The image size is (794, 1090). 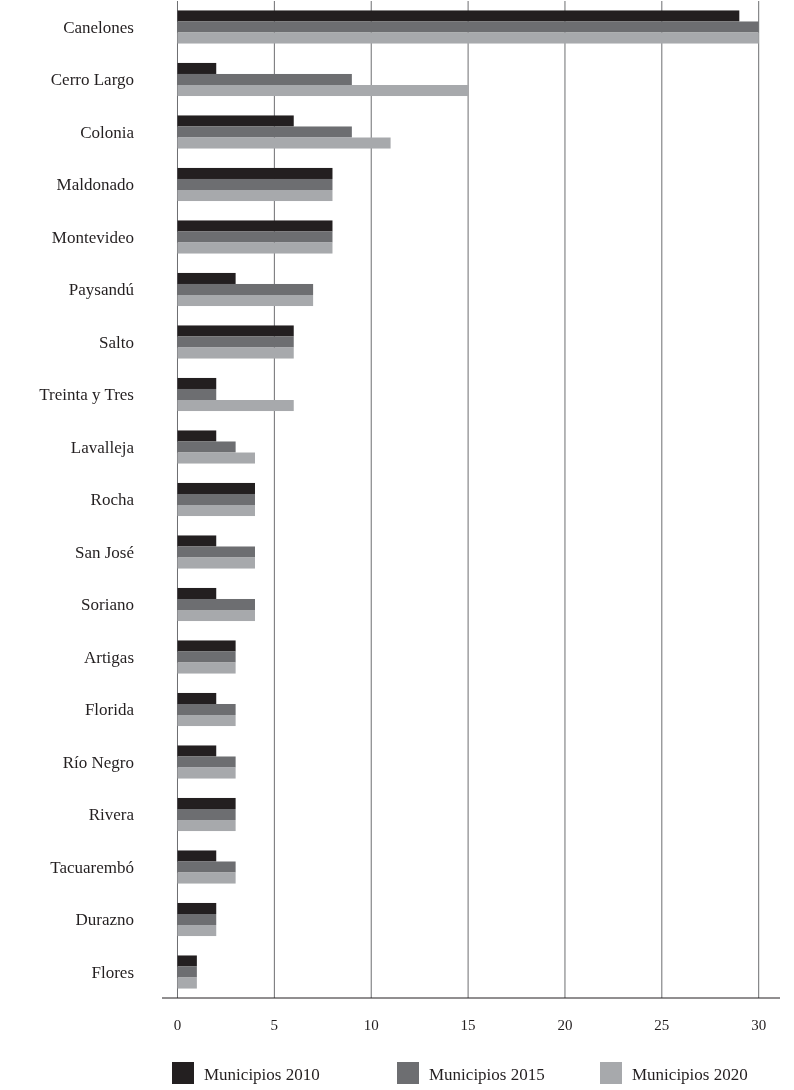 I want to click on x-tick-label: 10, so click(x=371, y=1025).